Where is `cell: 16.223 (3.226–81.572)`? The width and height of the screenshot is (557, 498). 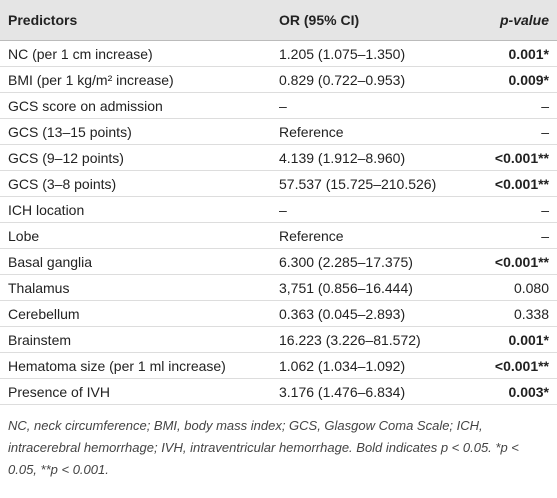 cell: 16.223 (3.226–81.572) is located at coordinates (373, 339).